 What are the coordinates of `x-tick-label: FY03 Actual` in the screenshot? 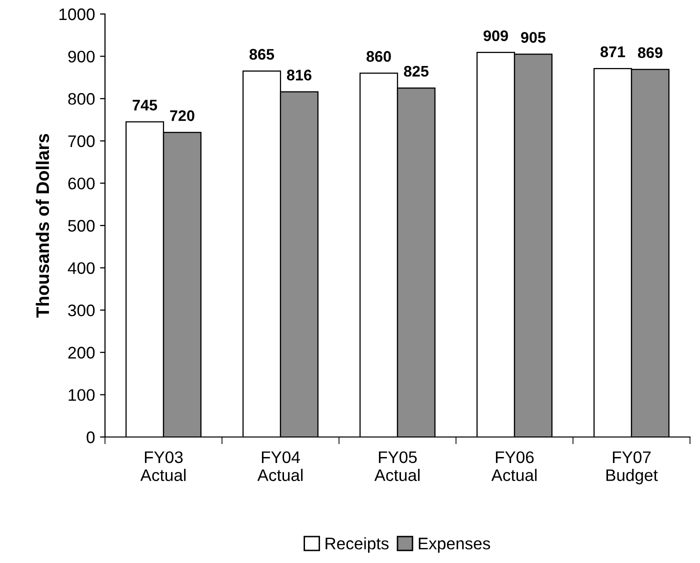 It's located at (163, 466).